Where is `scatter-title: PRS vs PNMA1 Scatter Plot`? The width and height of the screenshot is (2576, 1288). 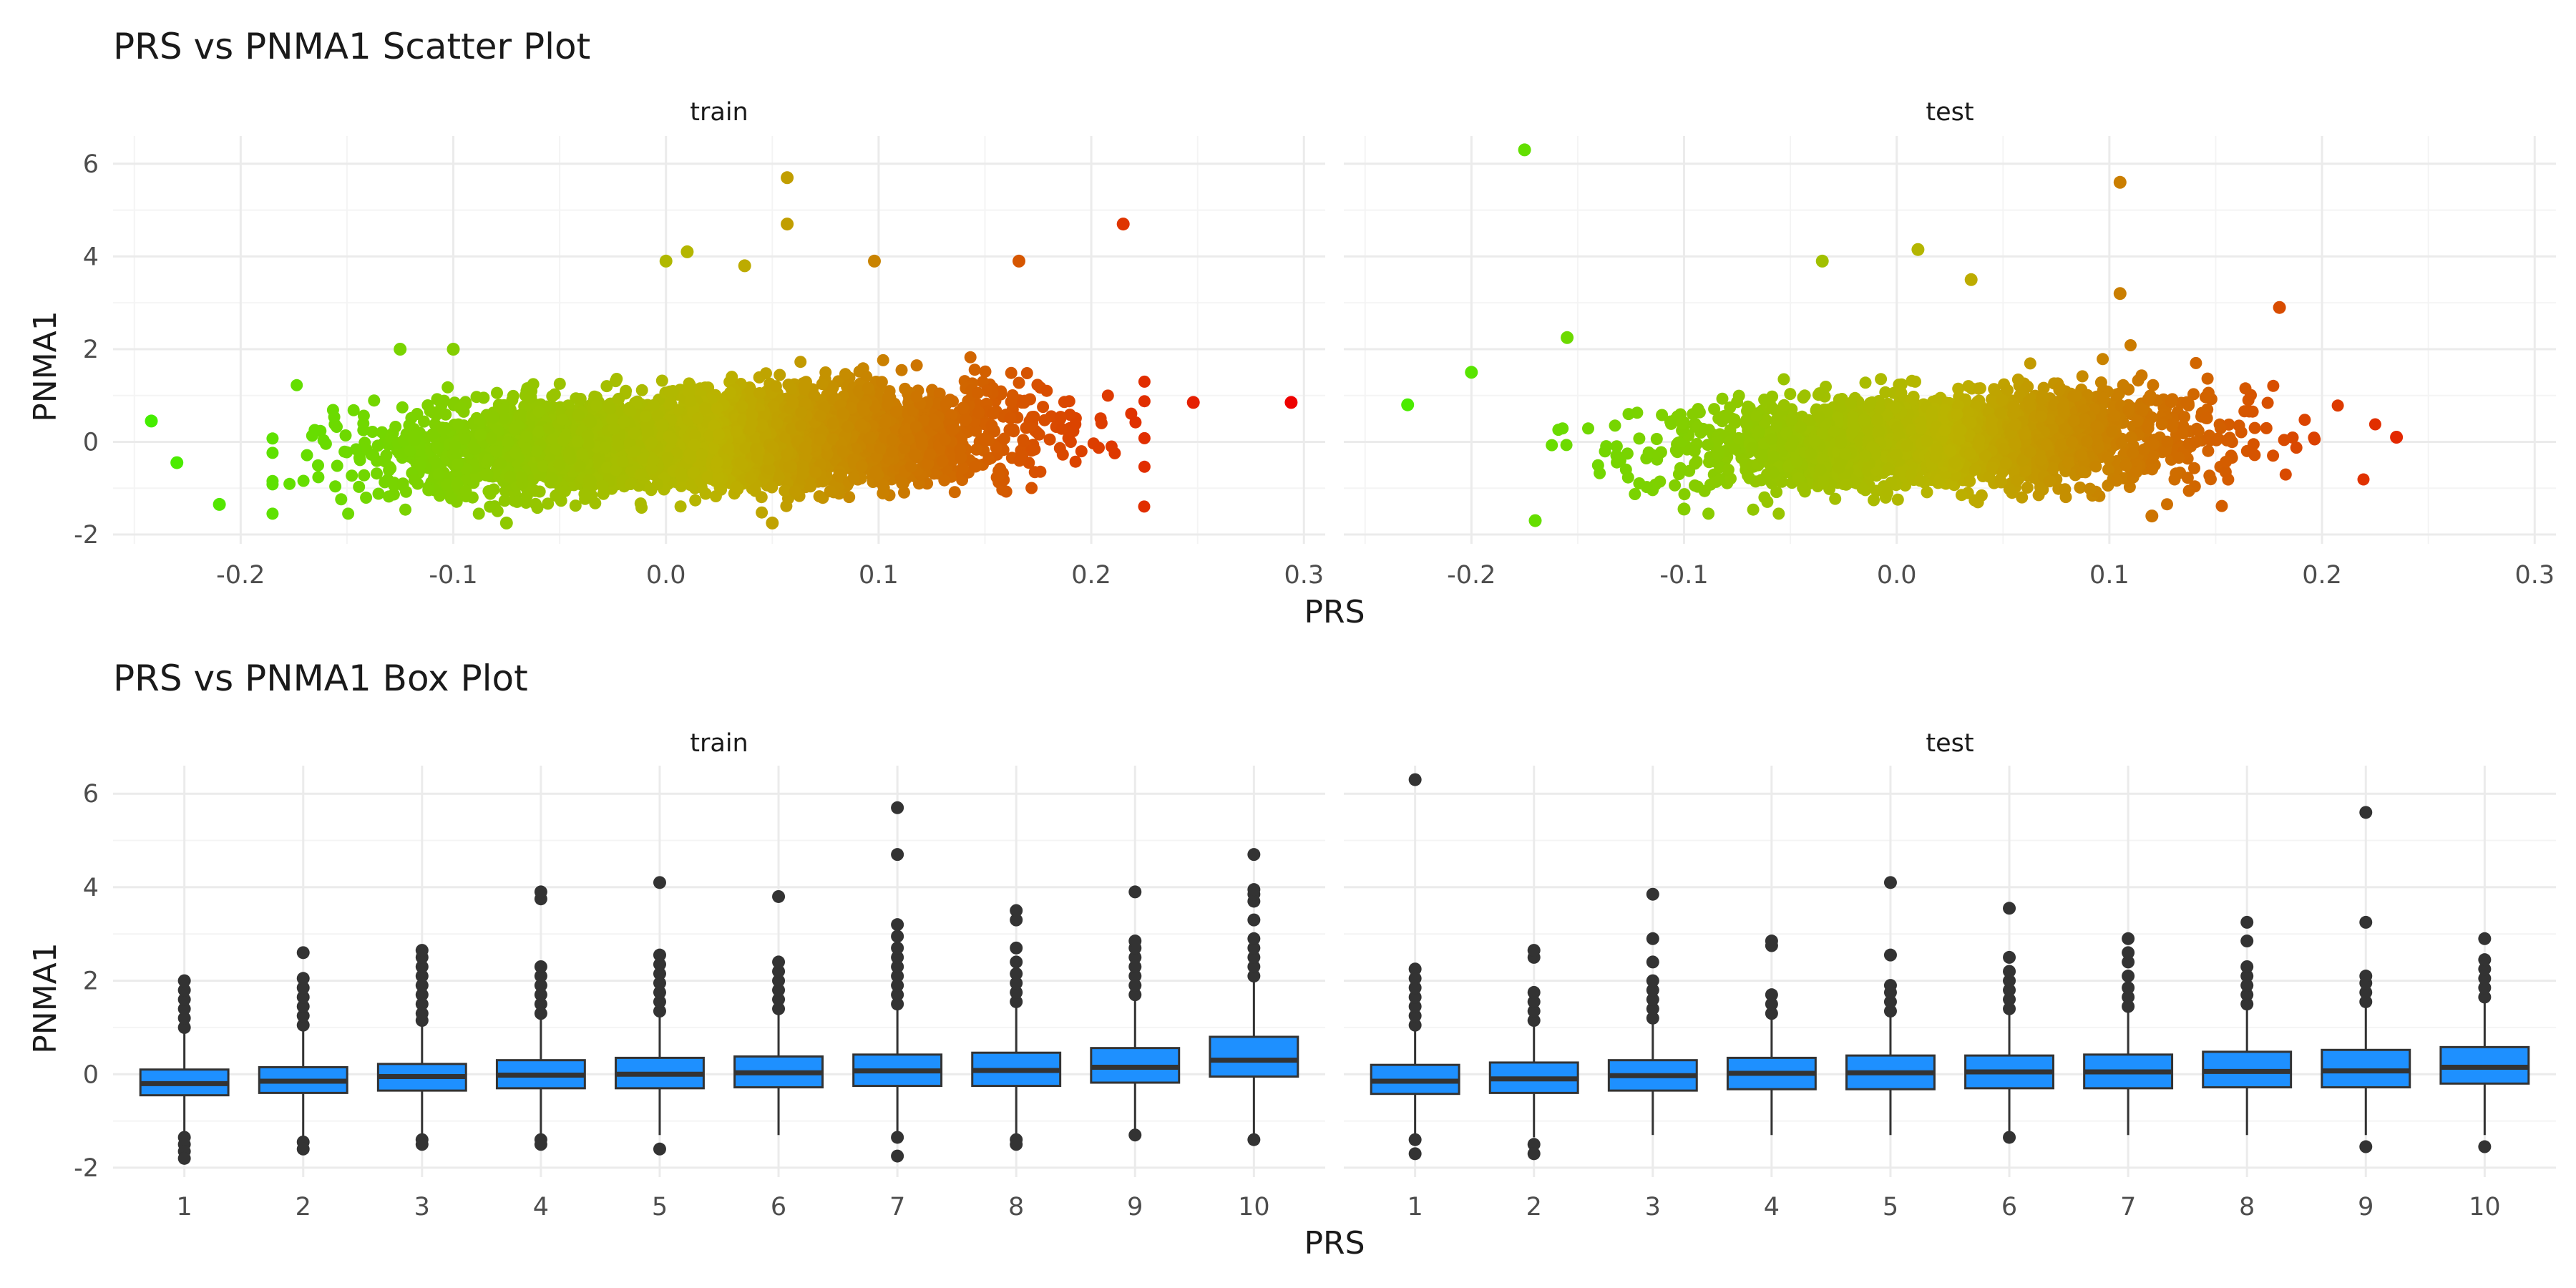 scatter-title: PRS vs PNMA1 Scatter Plot is located at coordinates (351, 46).